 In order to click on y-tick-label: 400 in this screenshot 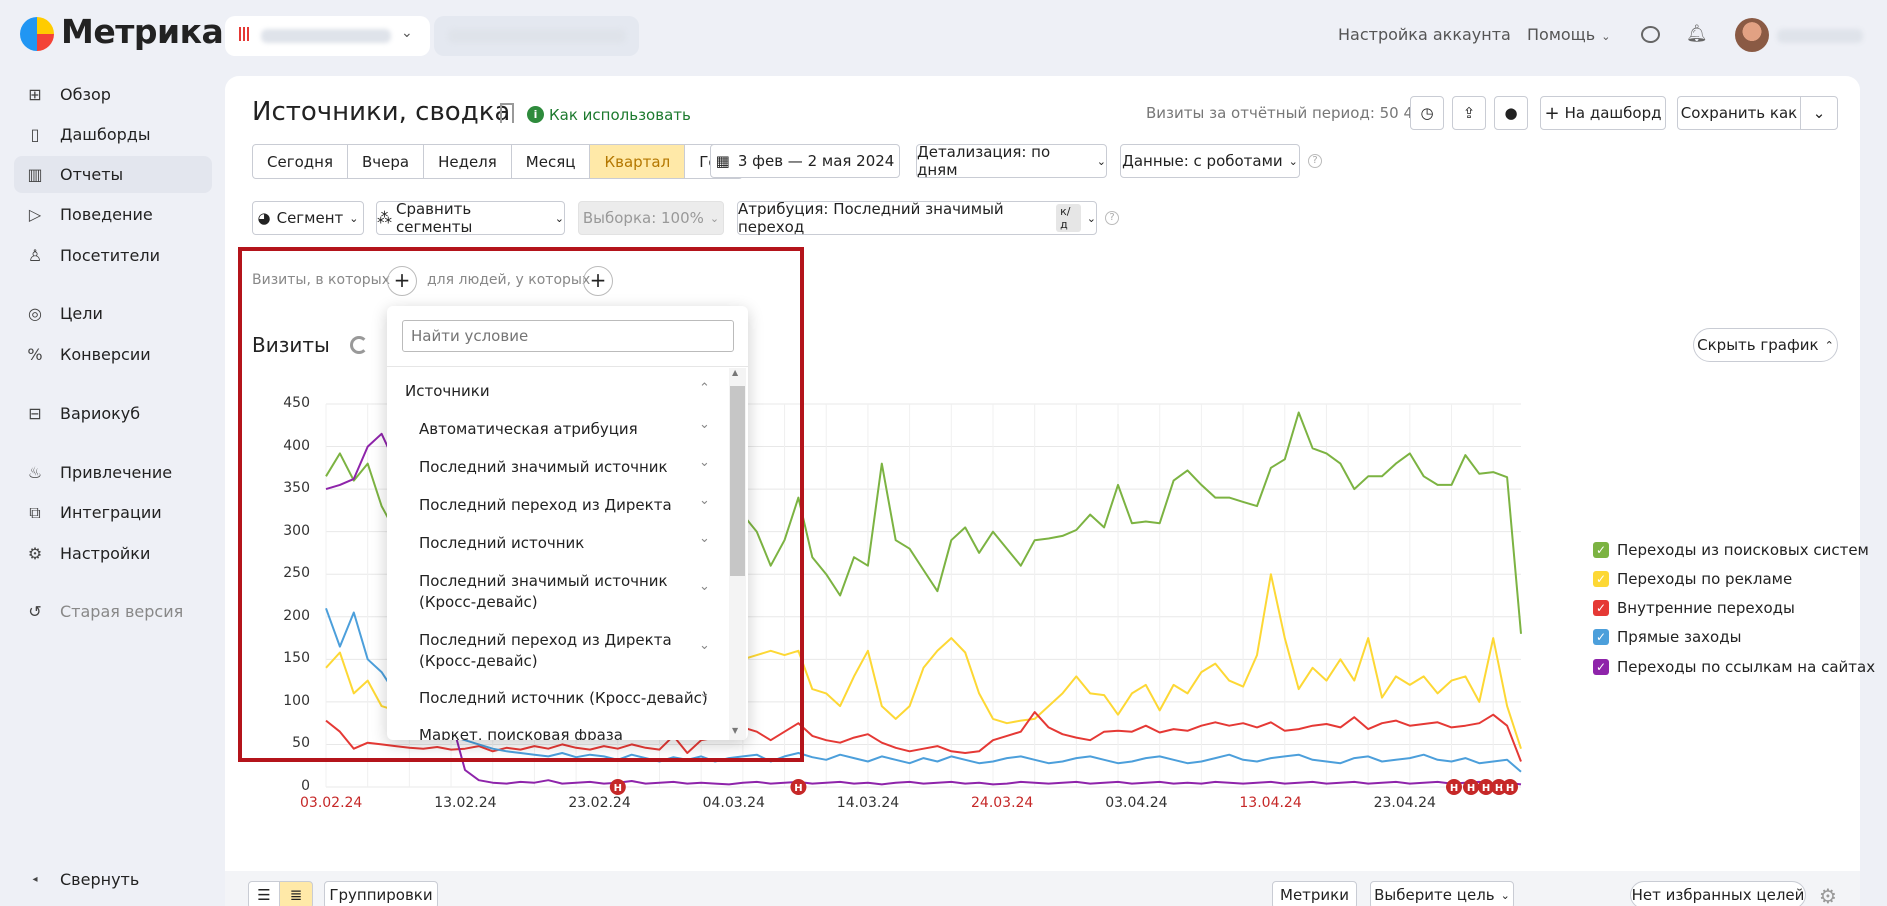, I will do `click(296, 445)`.